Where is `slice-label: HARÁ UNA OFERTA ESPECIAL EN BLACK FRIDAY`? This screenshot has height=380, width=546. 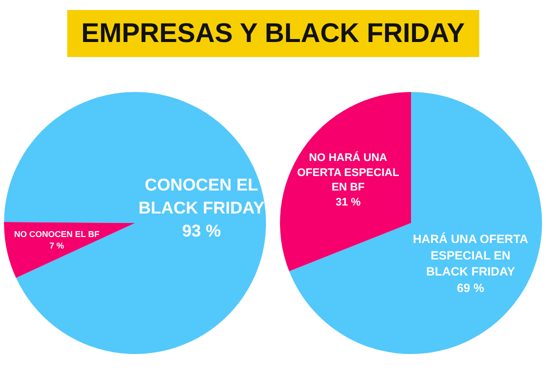 slice-label: HARÁ UNA OFERTA ESPECIAL EN BLACK FRIDAY is located at coordinates (470, 255).